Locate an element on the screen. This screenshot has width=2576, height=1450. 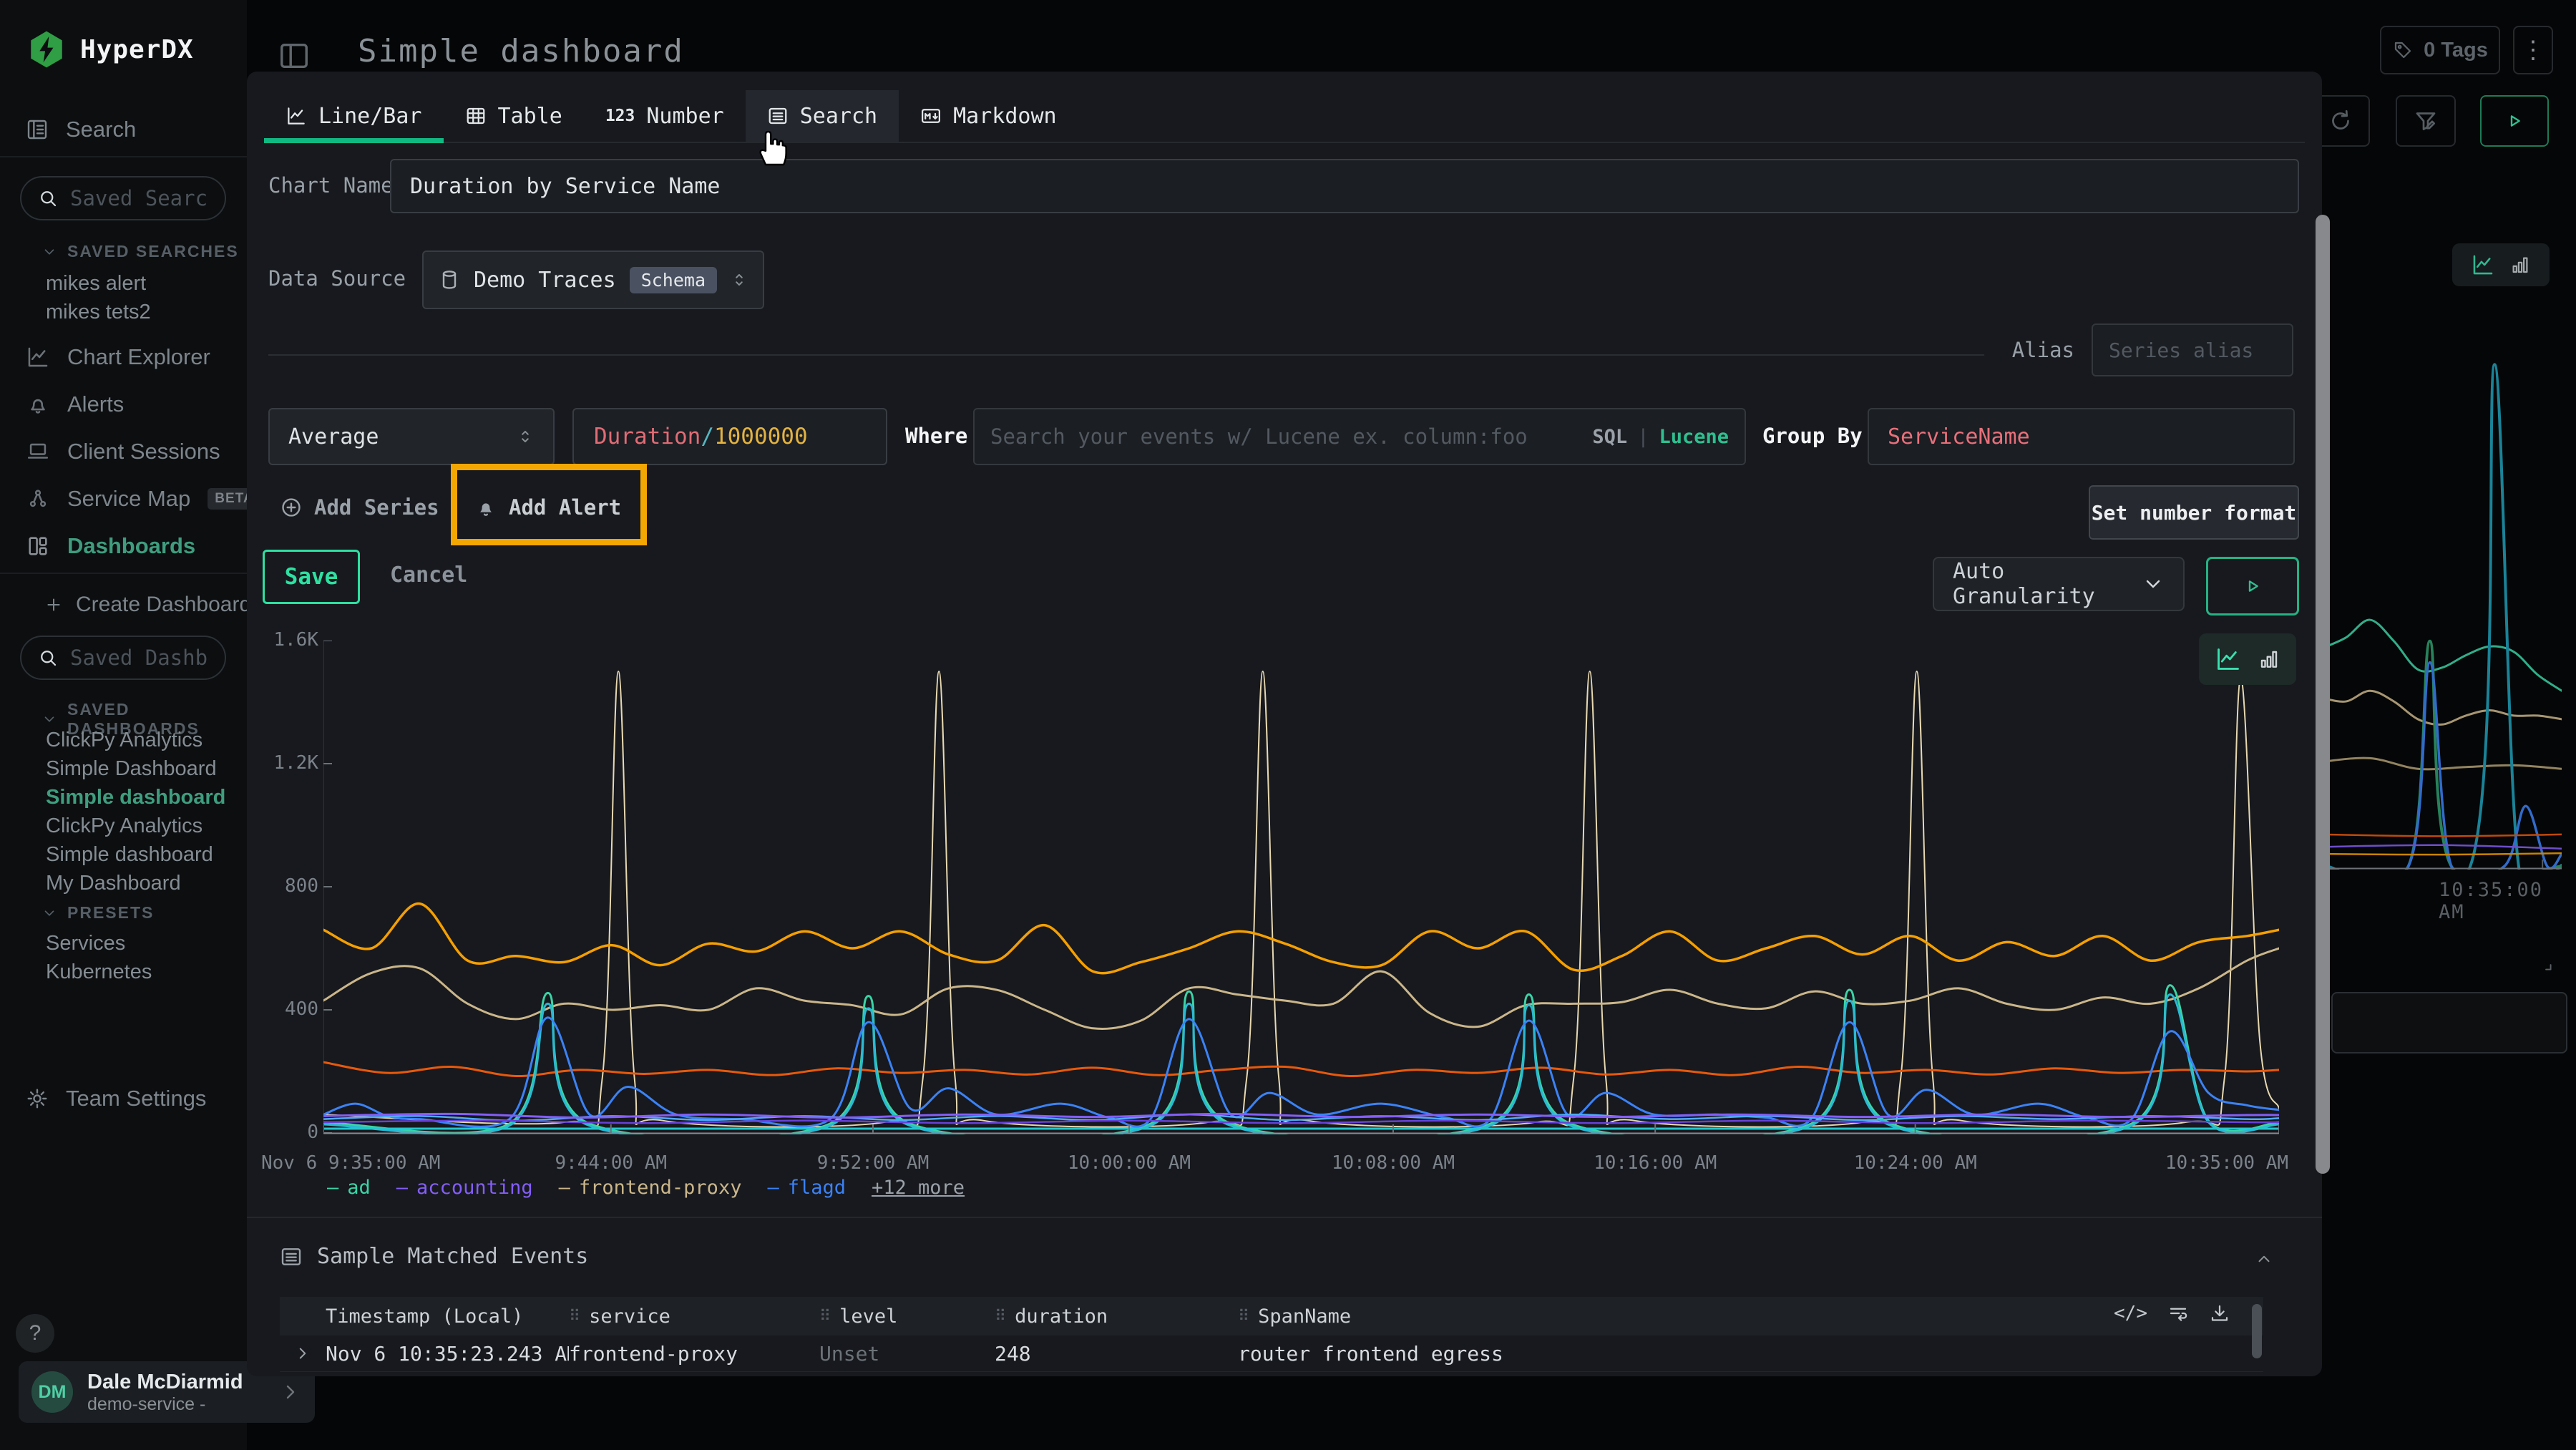
sidebar-list-item: mikes tets2 is located at coordinates (98, 312).